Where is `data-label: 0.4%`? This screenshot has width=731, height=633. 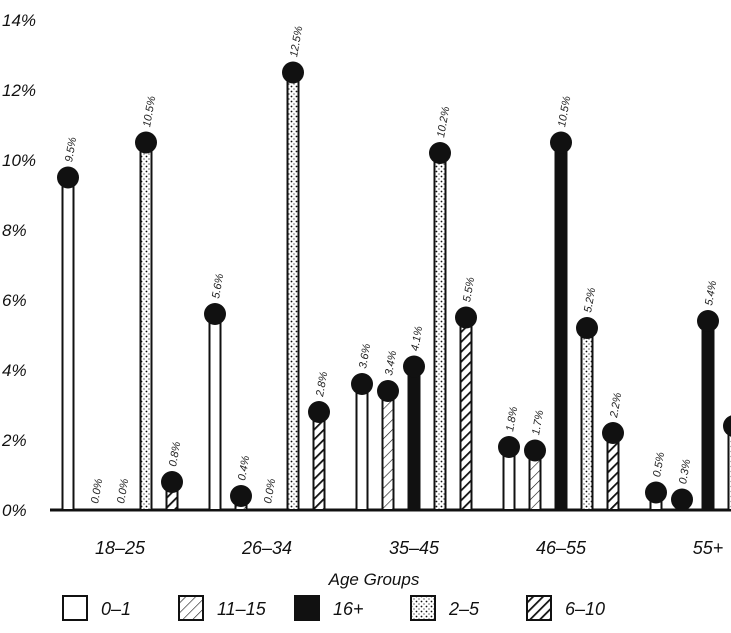 data-label: 0.4% is located at coordinates (244, 468).